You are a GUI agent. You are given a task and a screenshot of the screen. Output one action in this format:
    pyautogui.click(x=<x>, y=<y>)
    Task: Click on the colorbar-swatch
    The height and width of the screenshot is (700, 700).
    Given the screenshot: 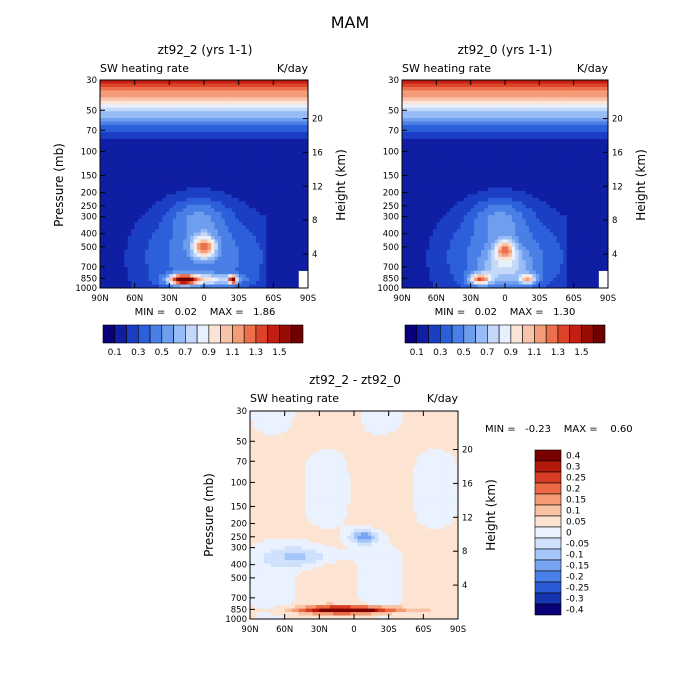 What is the action you would take?
    pyautogui.click(x=273, y=334)
    